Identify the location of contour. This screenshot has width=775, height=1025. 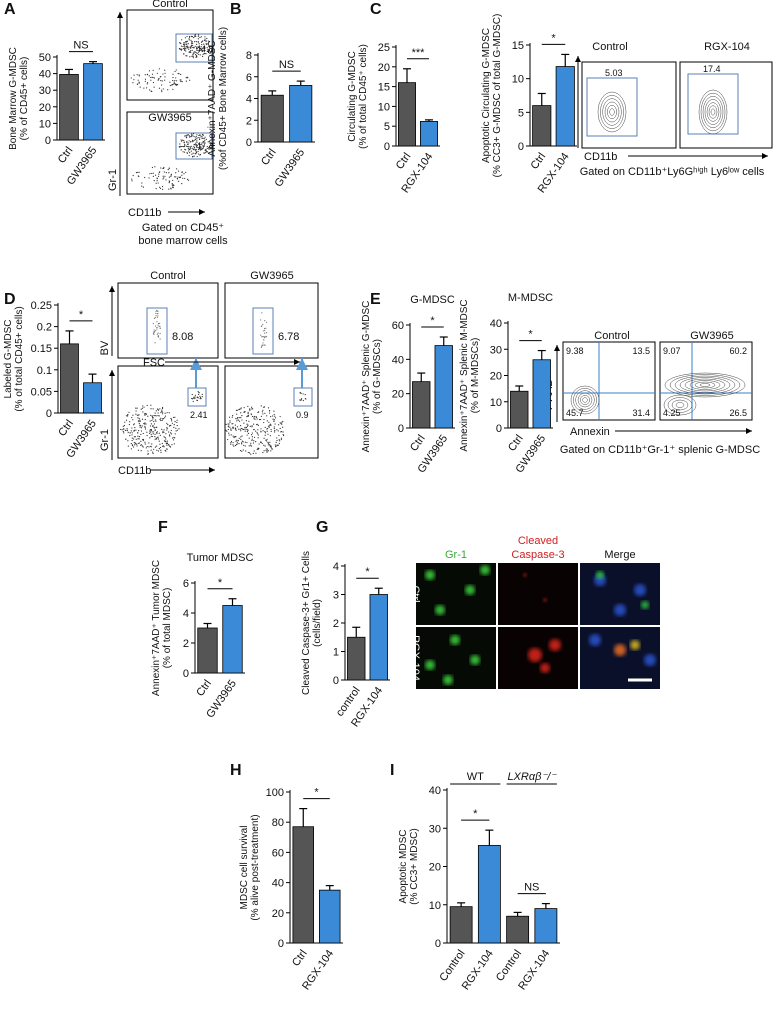
(585, 400).